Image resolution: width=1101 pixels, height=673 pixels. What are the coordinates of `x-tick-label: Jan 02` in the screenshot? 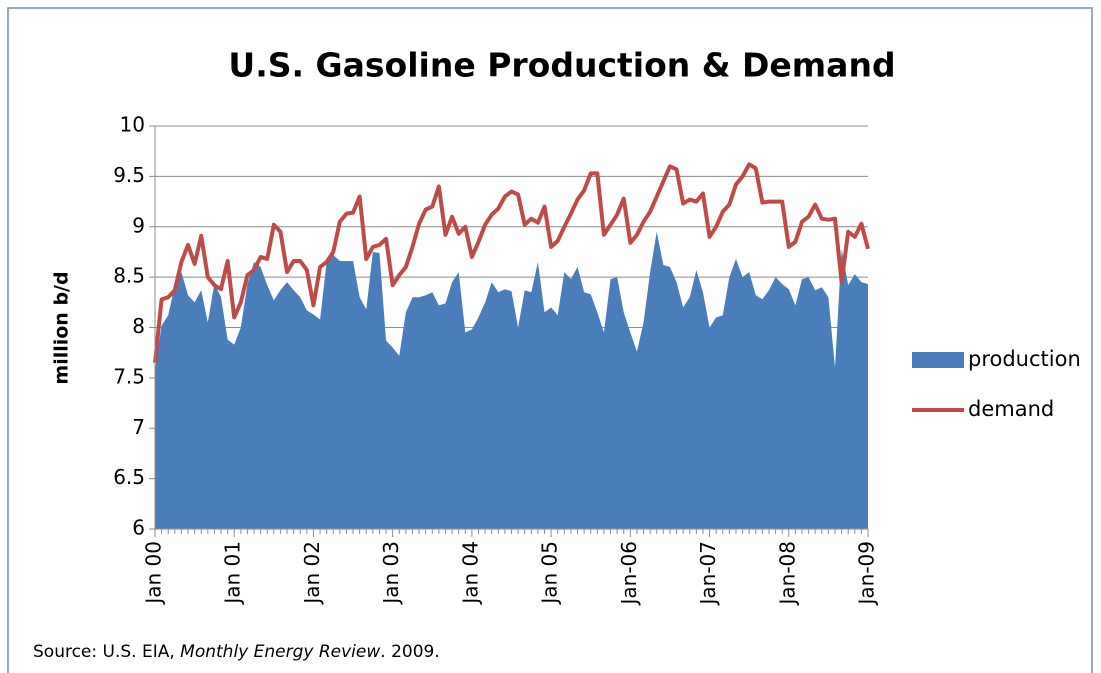 It's located at (312, 573).